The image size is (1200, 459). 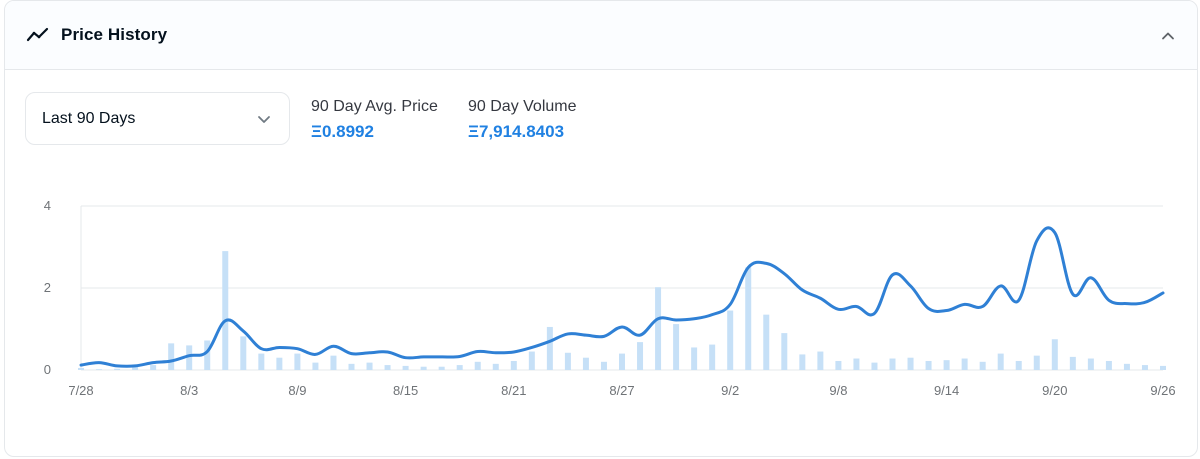 I want to click on x-tick-label: 8/27, so click(x=621, y=390).